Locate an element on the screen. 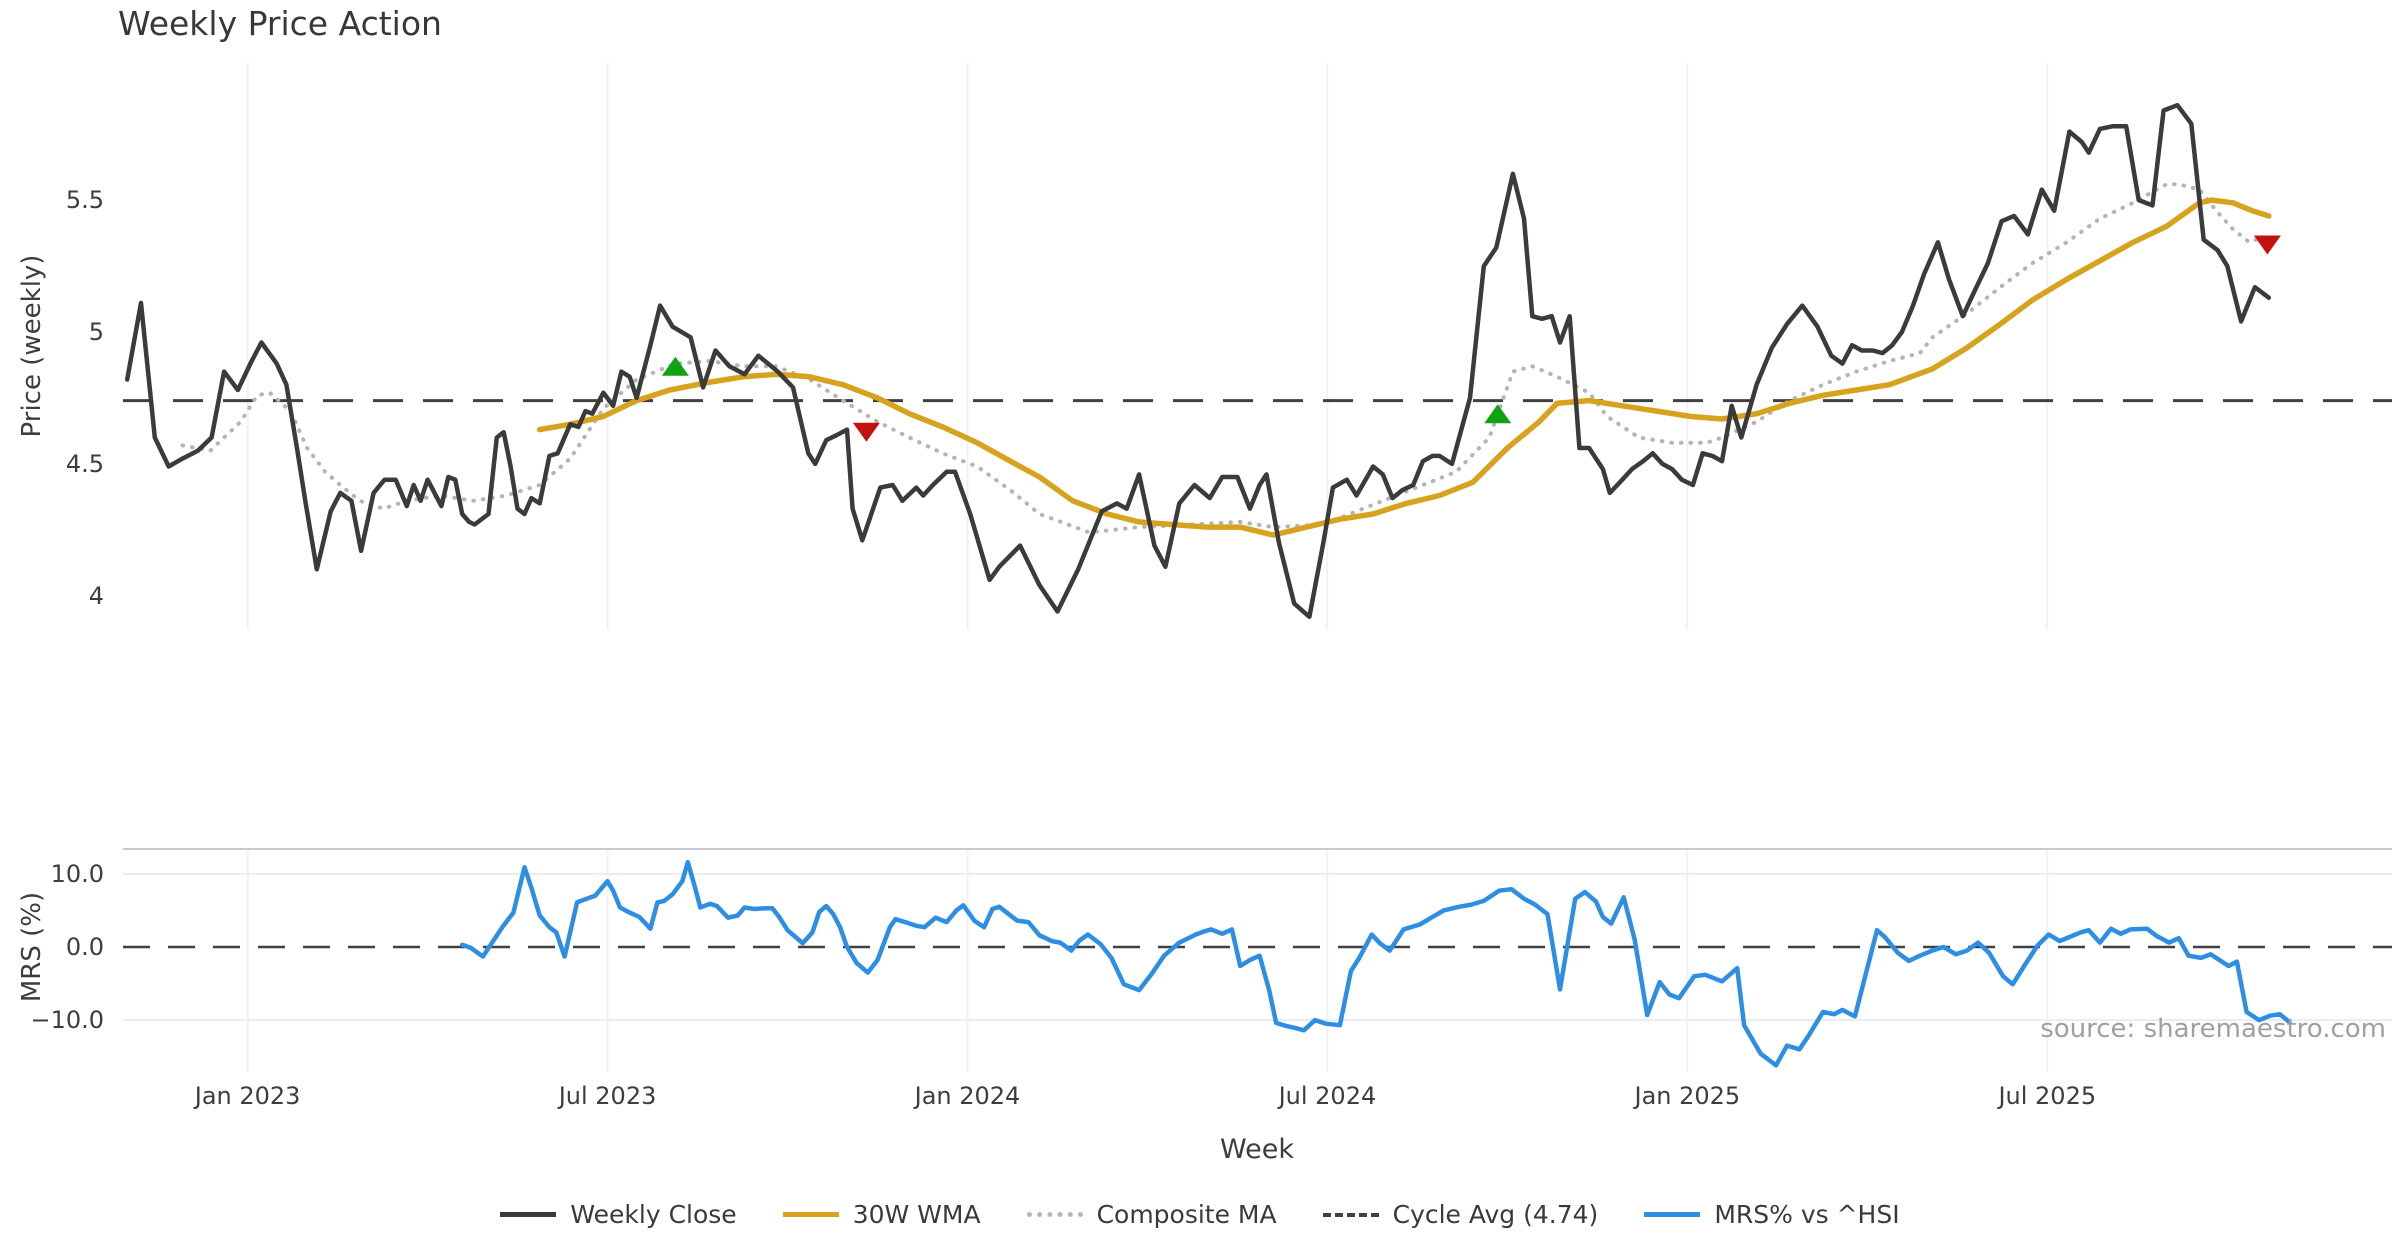  price-ytick-label: 4.5 is located at coordinates (84, 463).